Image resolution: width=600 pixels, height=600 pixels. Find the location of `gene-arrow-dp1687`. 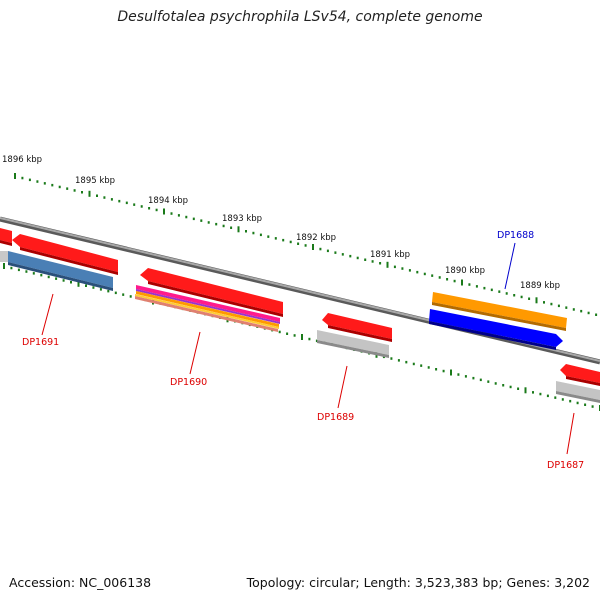

gene-arrow-dp1687 is located at coordinates (580, 373).